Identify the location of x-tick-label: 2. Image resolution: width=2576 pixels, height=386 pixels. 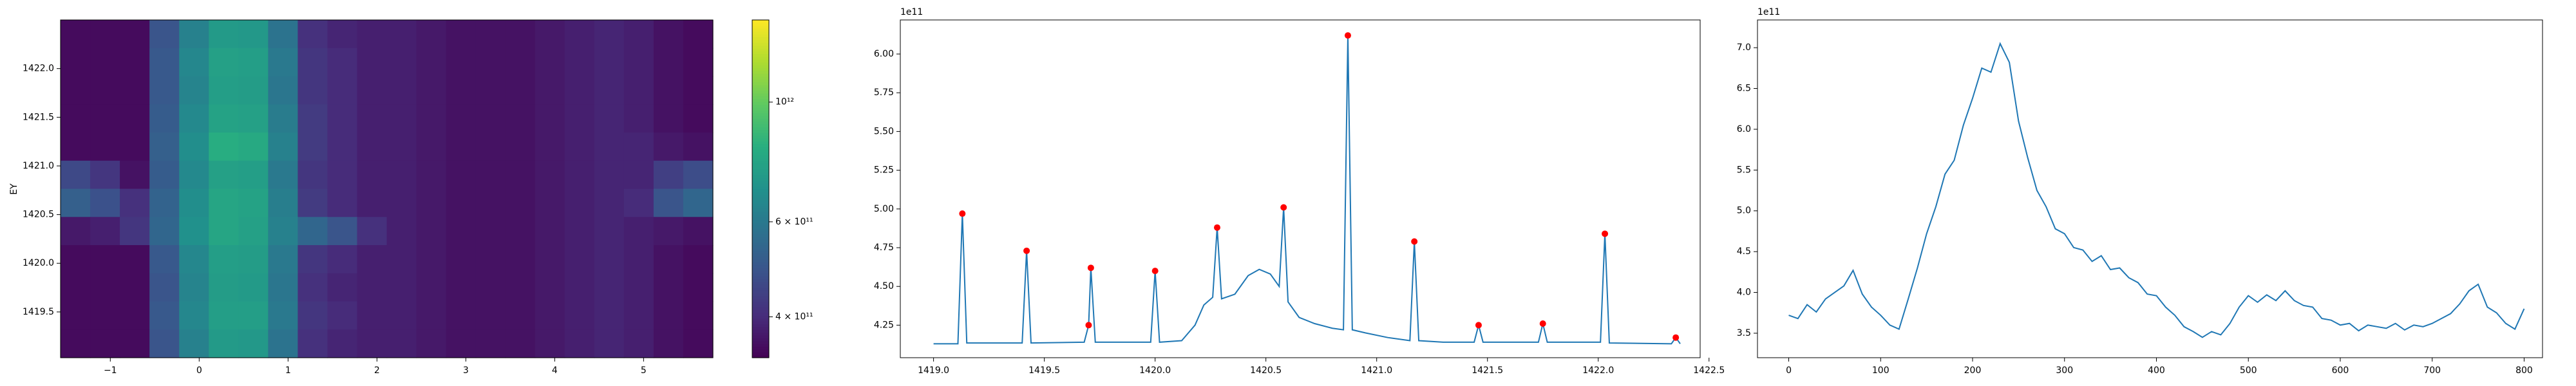
(377, 370).